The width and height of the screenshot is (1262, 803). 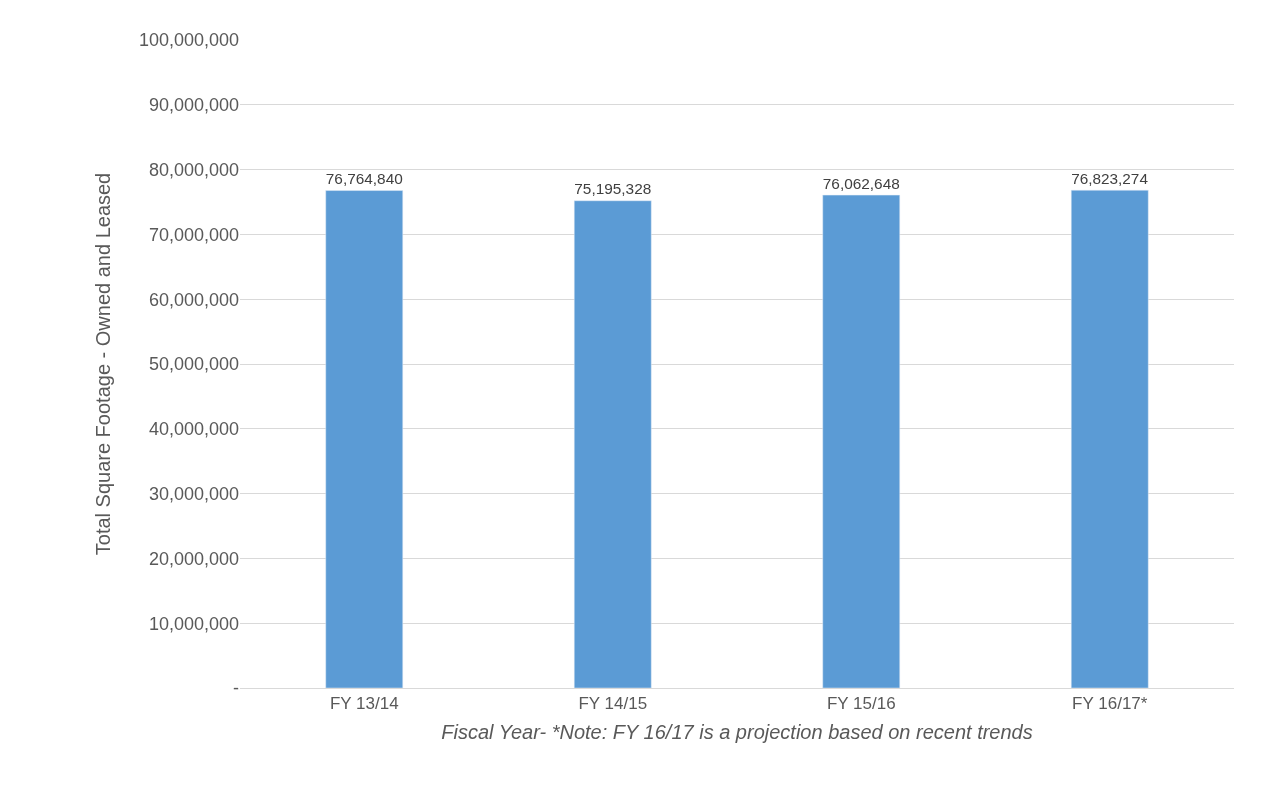 I want to click on y-tick-label: 40,000,000, so click(x=193, y=429).